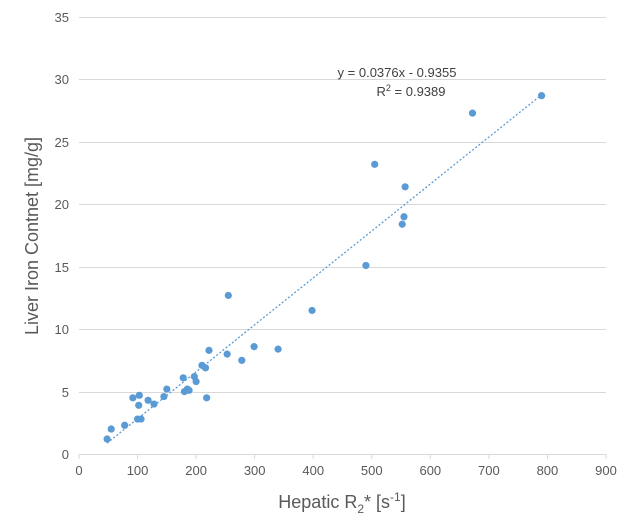  I want to click on trendline-equation: y = 0.0376x - 0.9355, so click(397, 72).